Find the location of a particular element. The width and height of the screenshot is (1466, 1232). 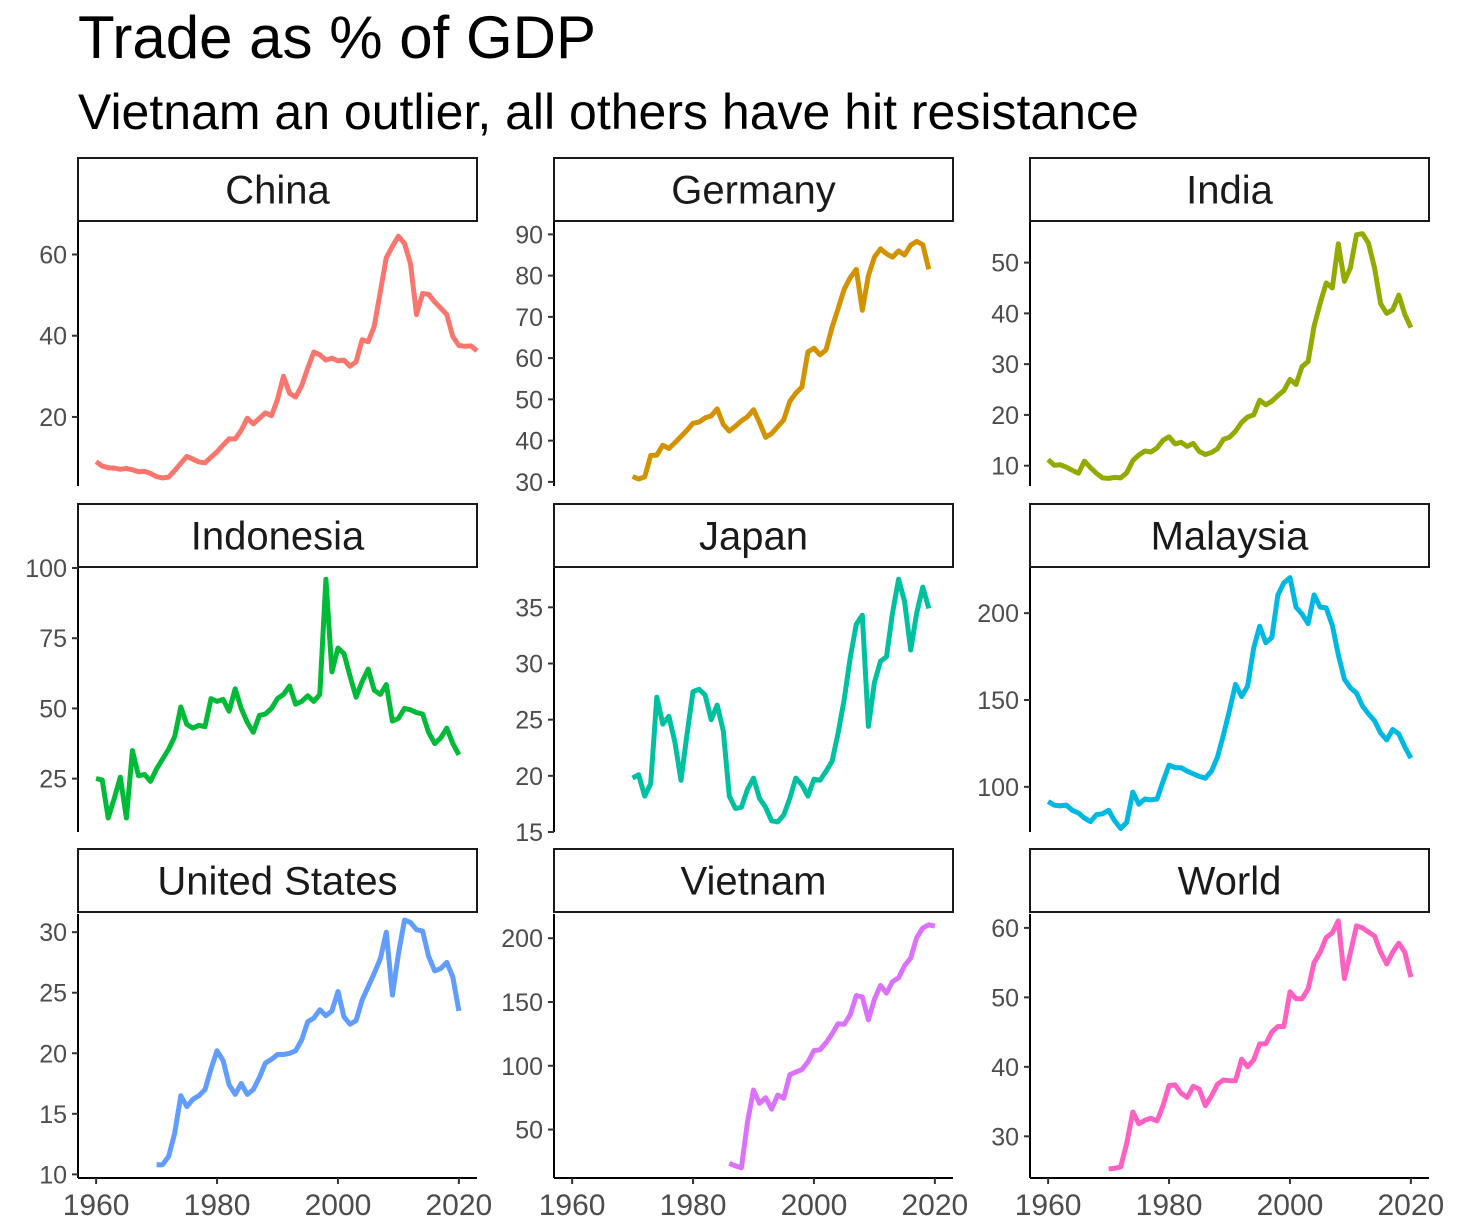

y-tick-label: 75 is located at coordinates (53, 639).